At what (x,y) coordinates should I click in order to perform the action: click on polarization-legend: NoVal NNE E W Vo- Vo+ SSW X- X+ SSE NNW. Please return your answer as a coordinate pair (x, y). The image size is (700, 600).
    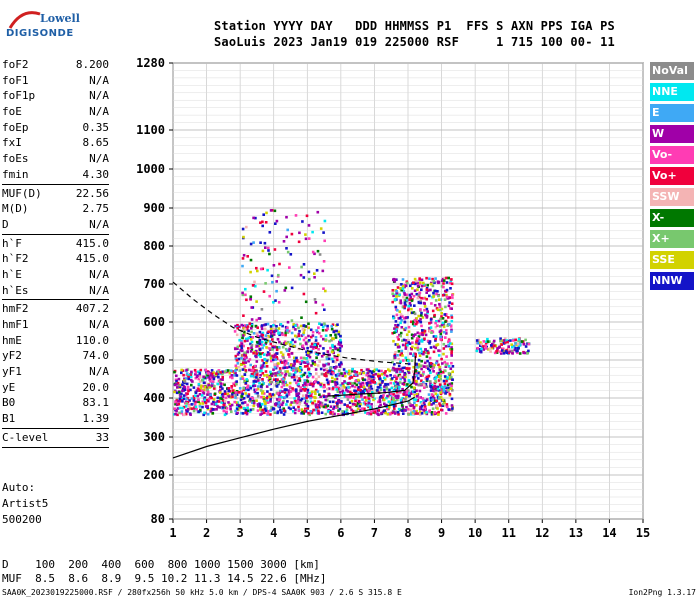
    Looking at the image, I should click on (672, 177).